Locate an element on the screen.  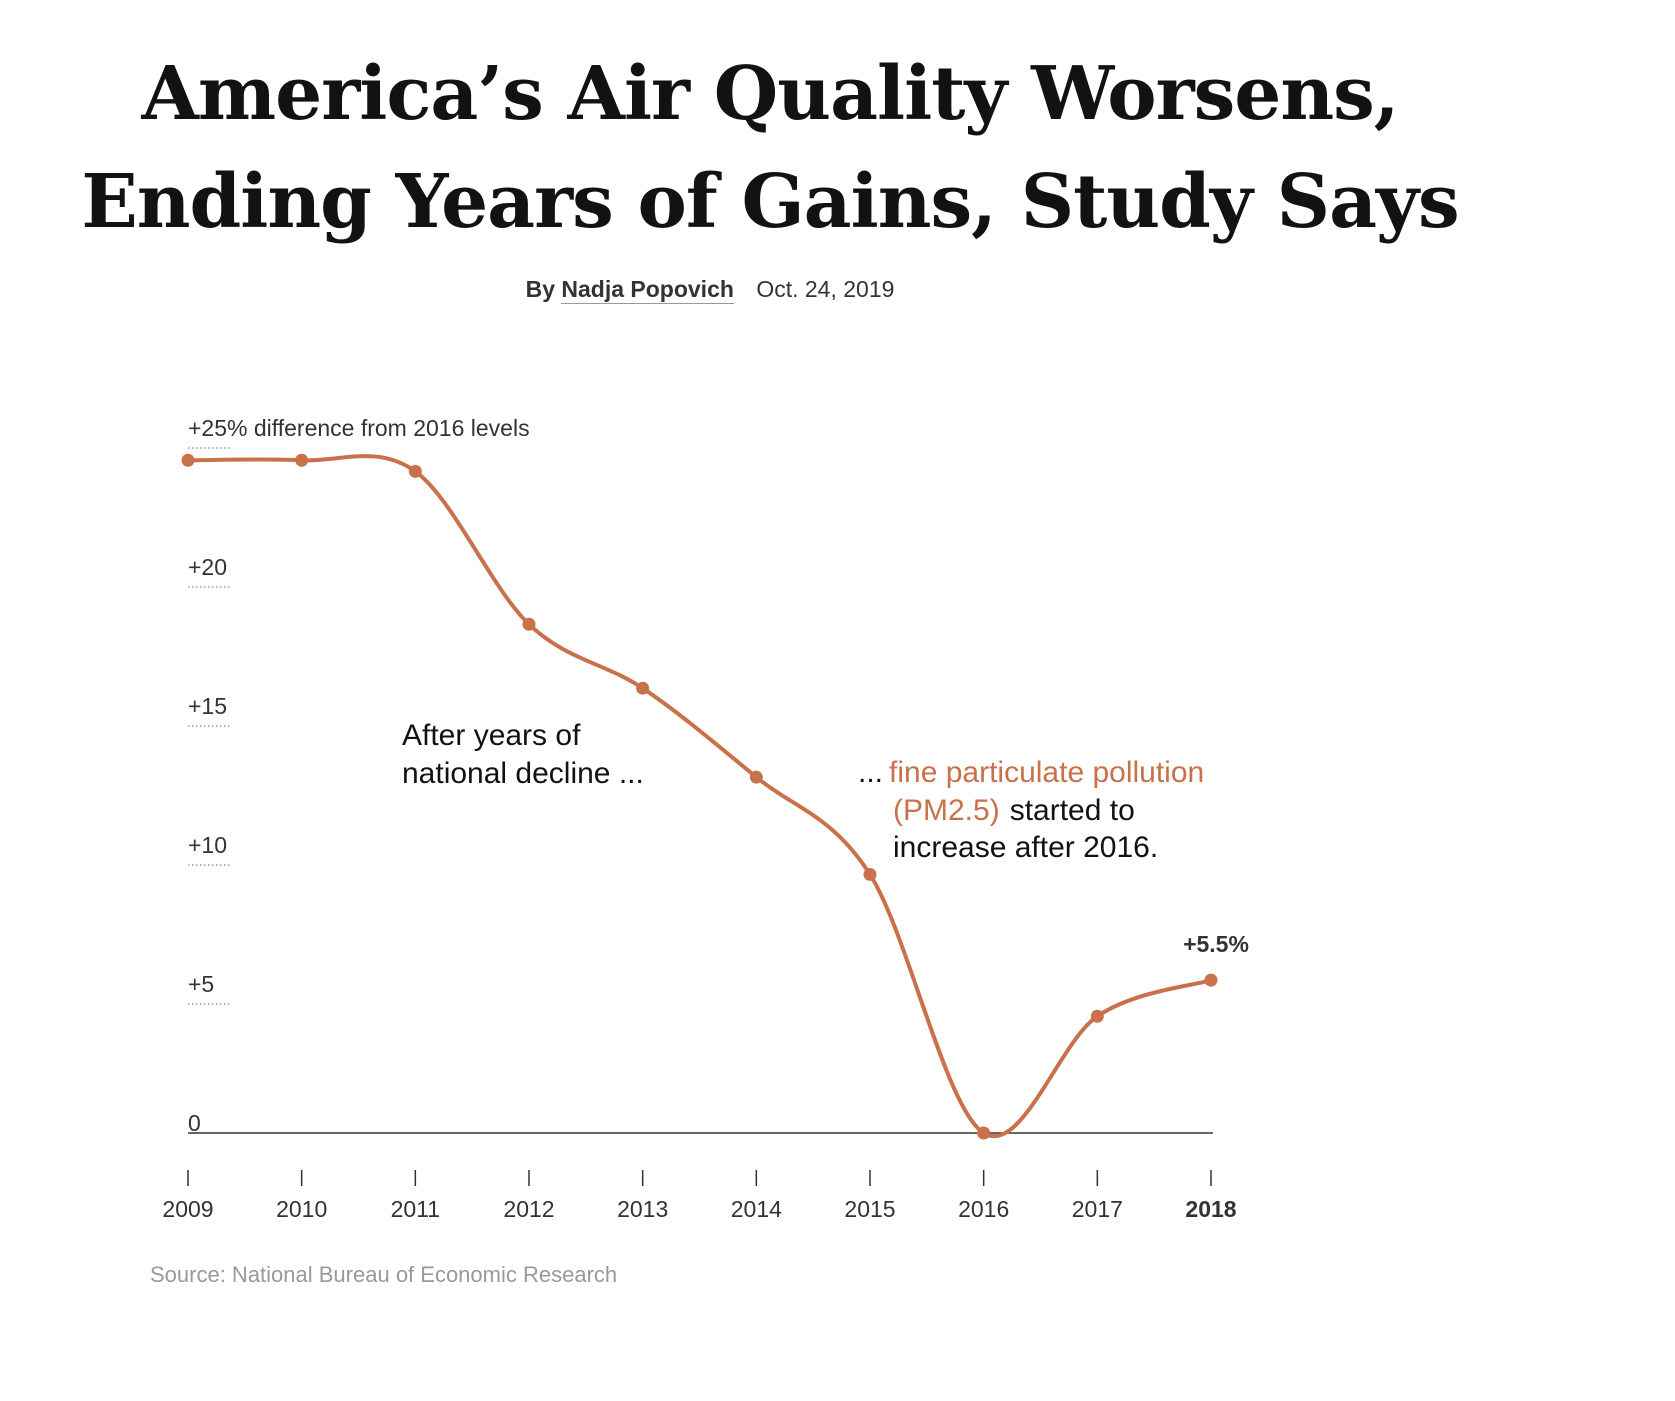
x-tick-label: 2016 is located at coordinates (983, 1209).